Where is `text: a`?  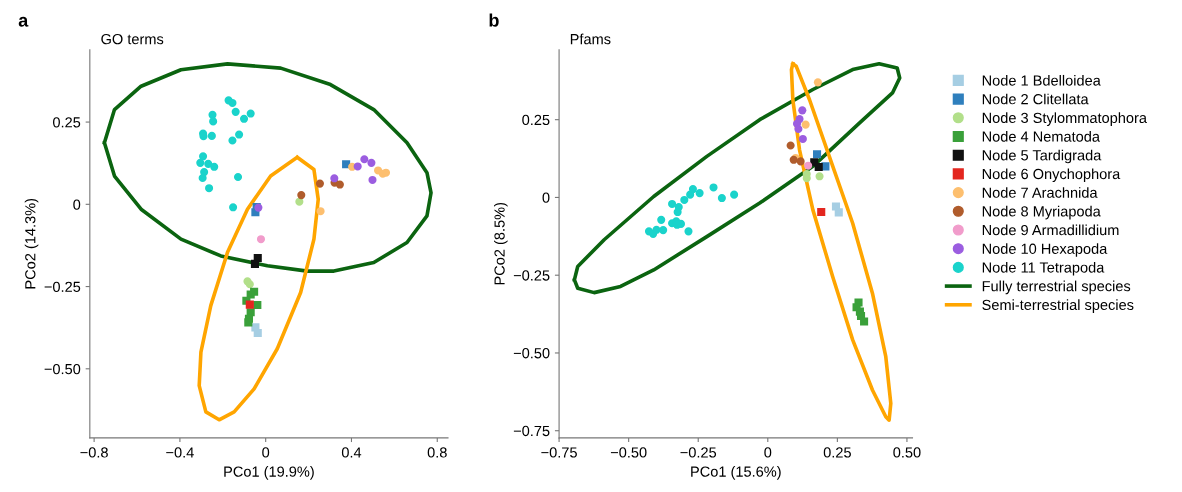 text: a is located at coordinates (23, 21).